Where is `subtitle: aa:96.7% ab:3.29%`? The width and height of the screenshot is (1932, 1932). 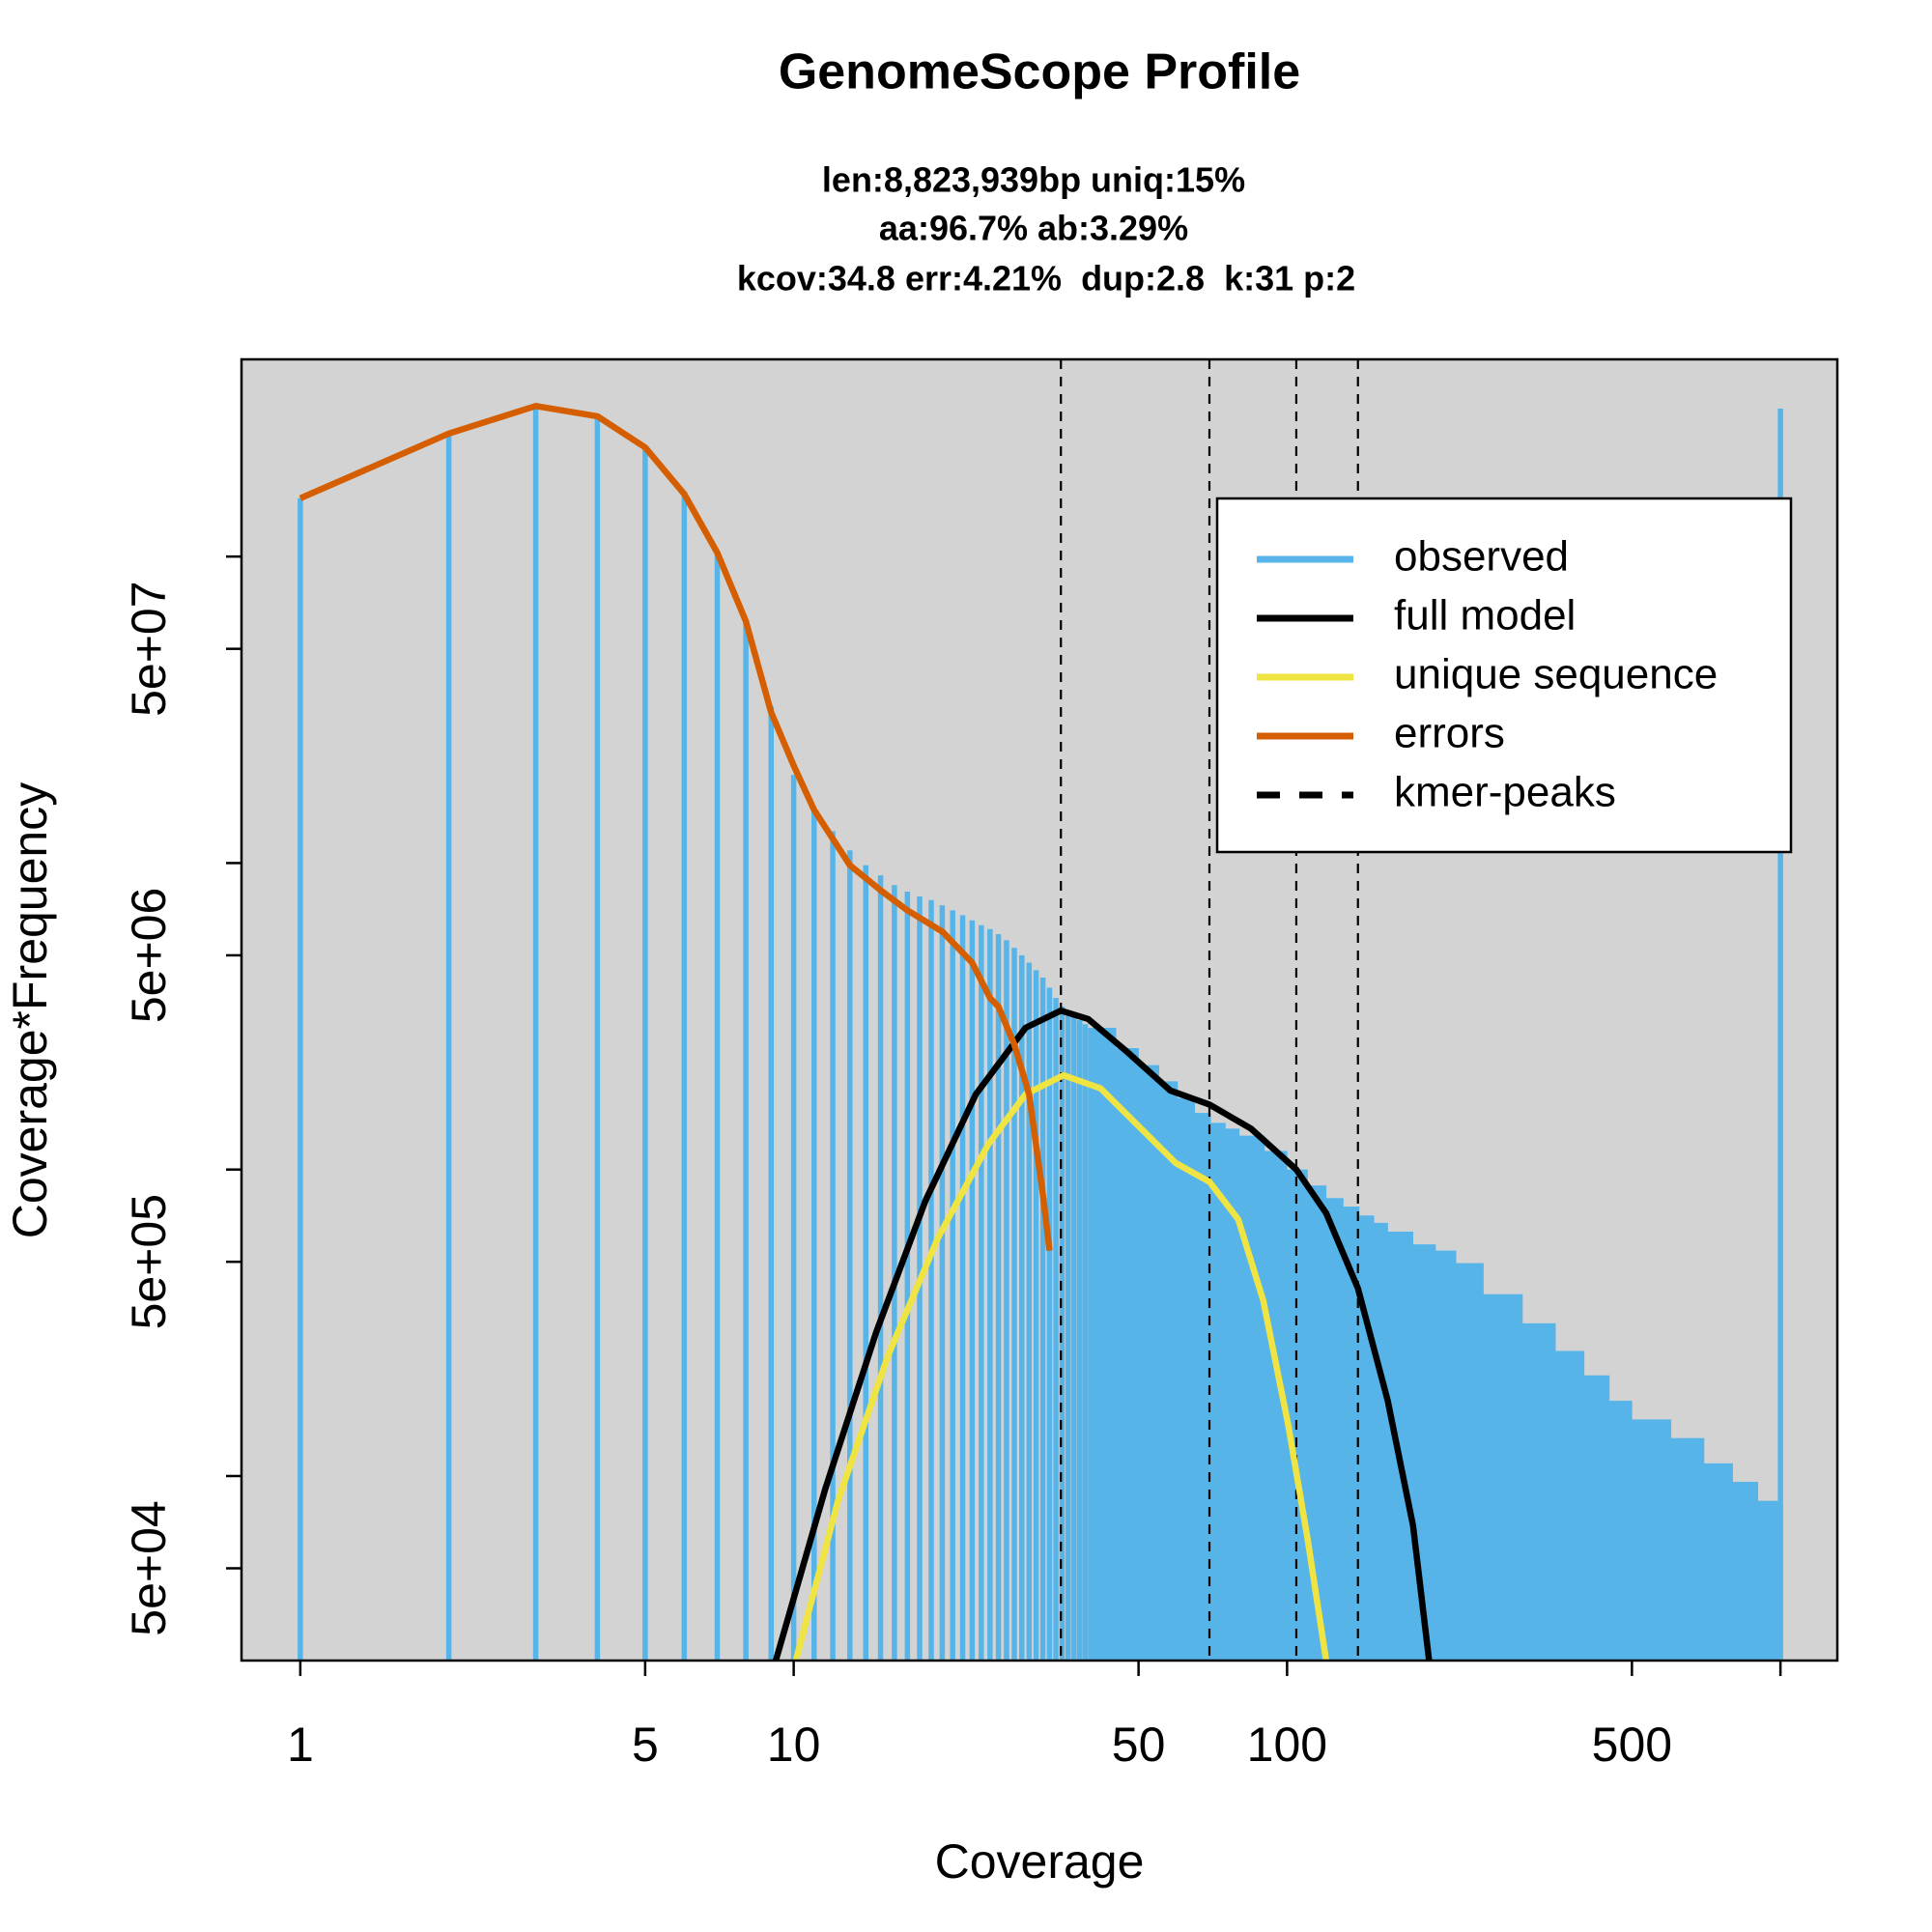
subtitle: aa:96.7% ab:3.29% is located at coordinates (1033, 228).